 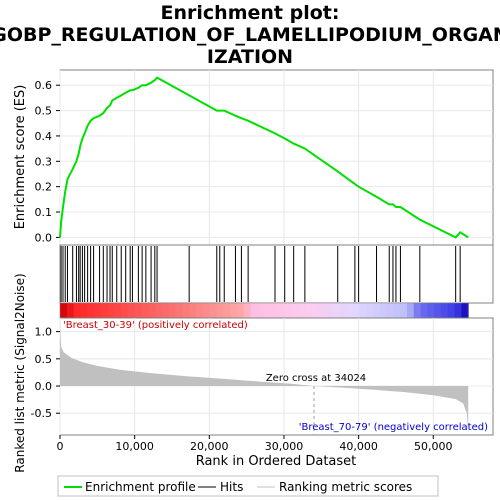 What do you see at coordinates (260, 274) in the screenshot?
I see `hit-lines` at bounding box center [260, 274].